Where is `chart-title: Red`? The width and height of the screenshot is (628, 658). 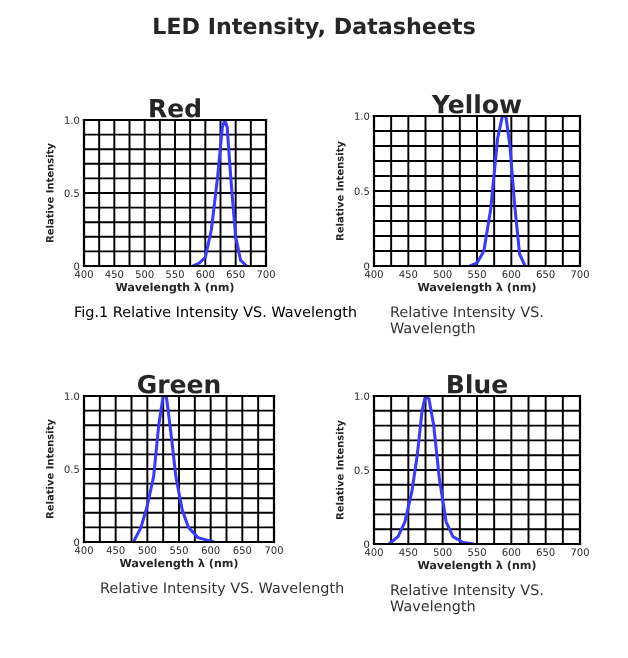 chart-title: Red is located at coordinates (175, 108).